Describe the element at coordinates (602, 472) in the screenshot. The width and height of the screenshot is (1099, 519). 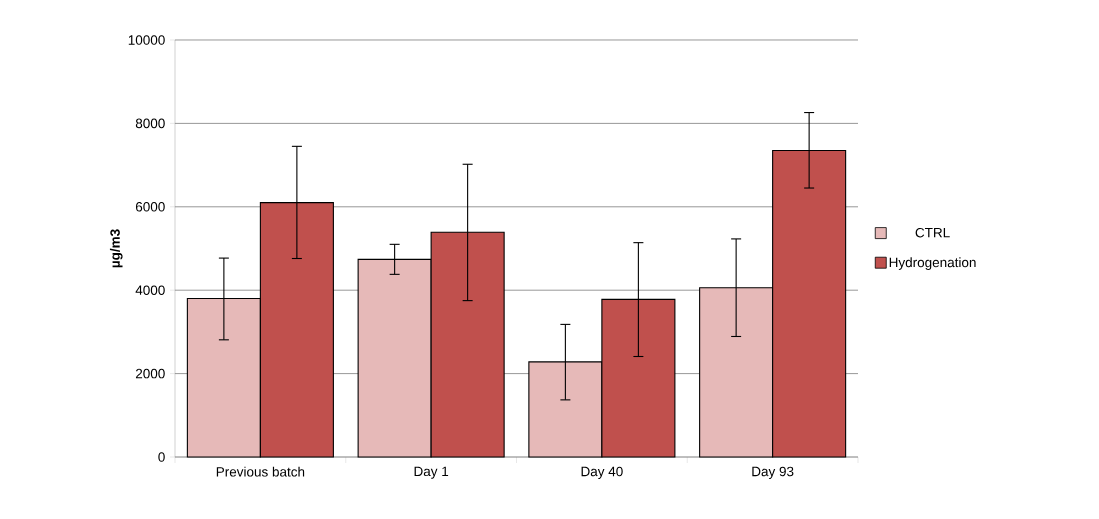
I see `x-tick-label: Day 40` at that location.